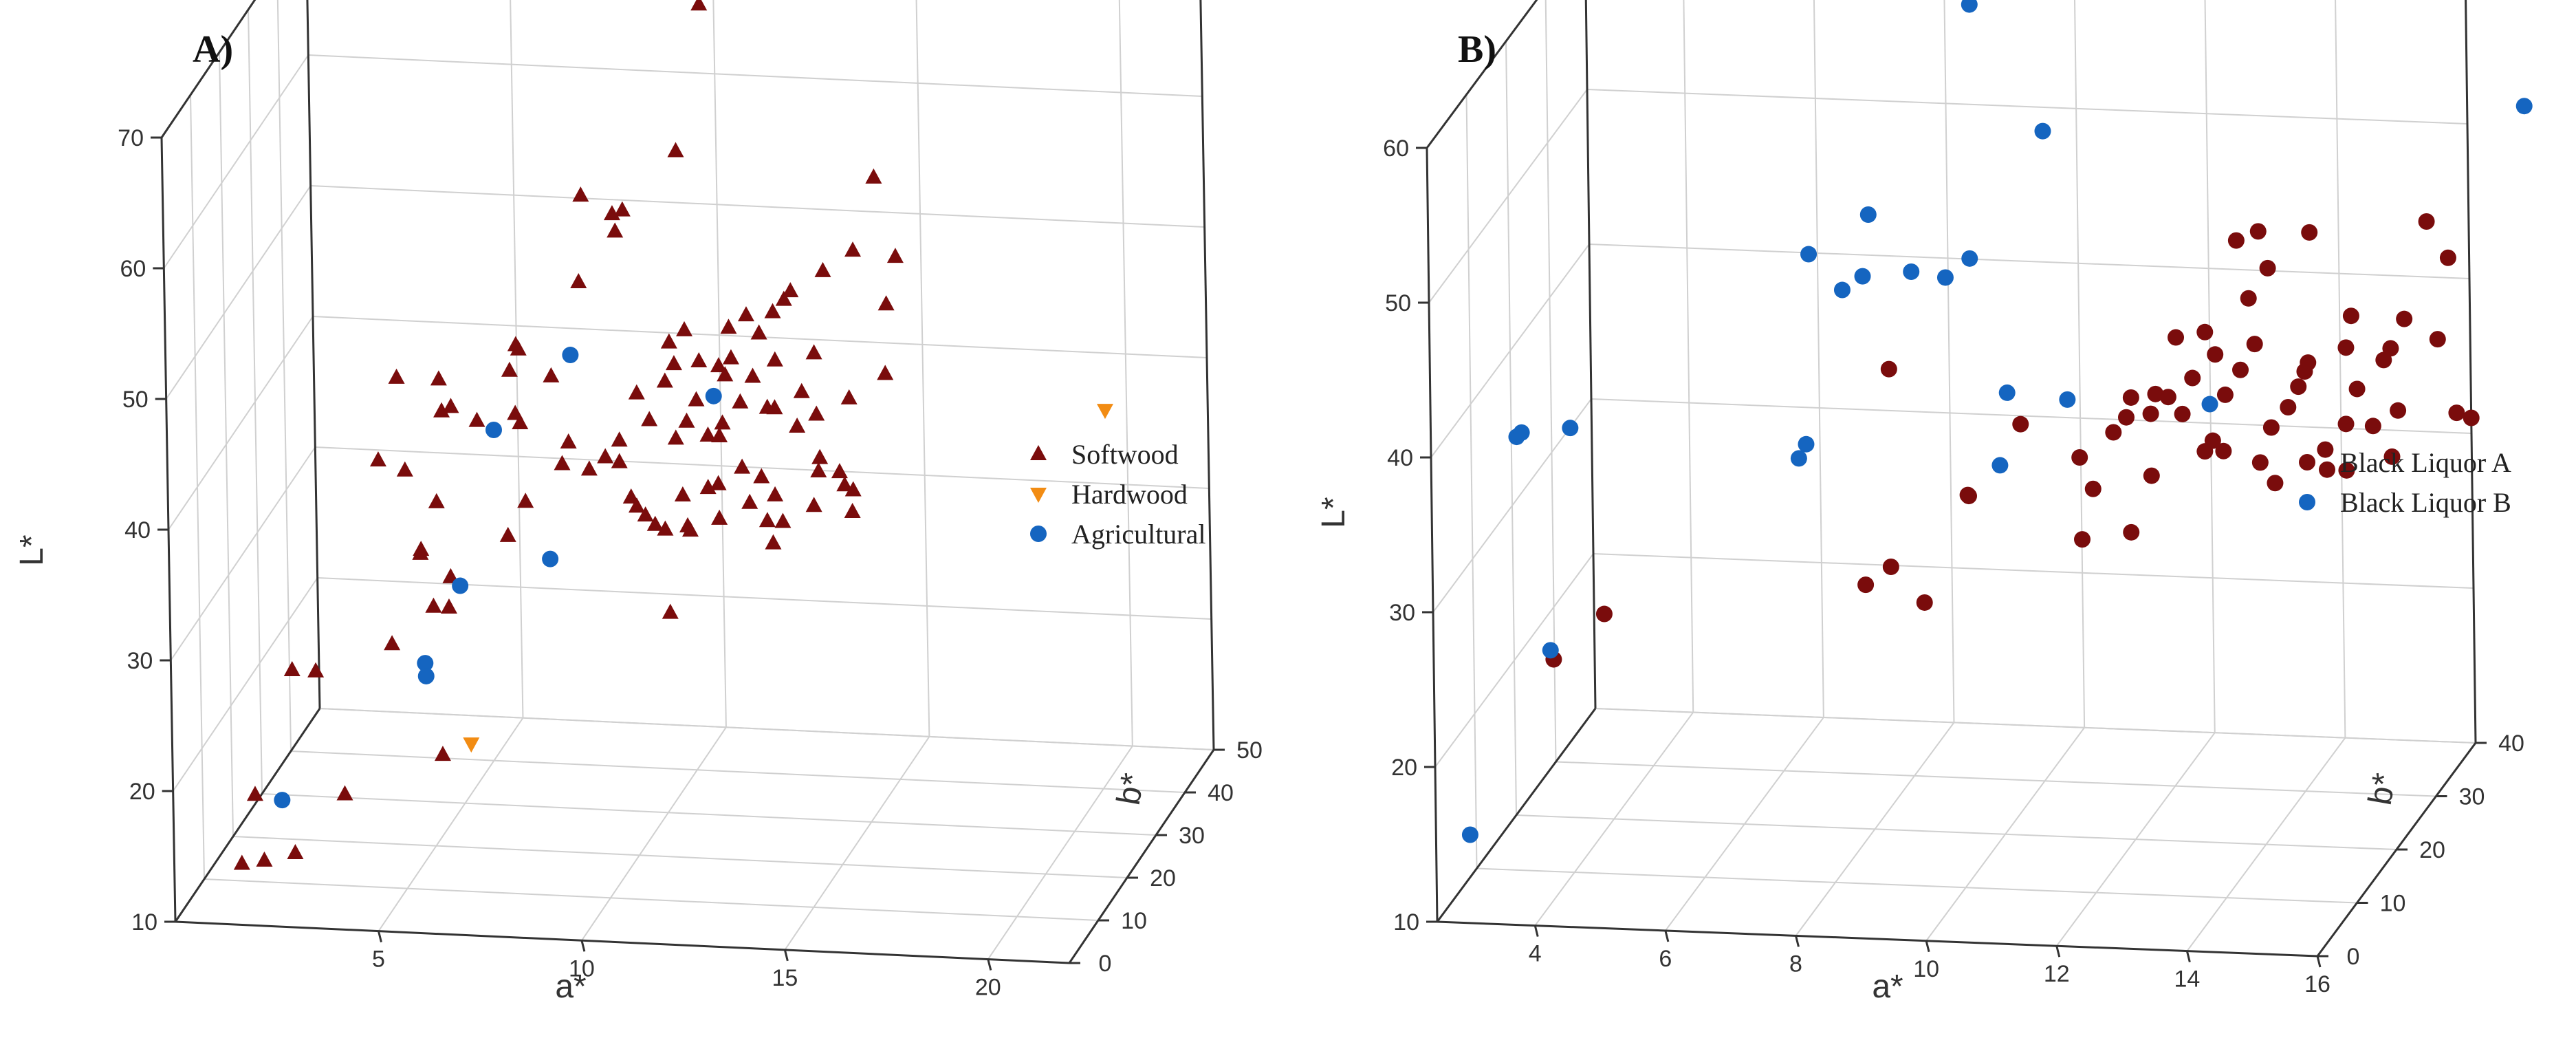 The image size is (2576, 1049). What do you see at coordinates (2307, 463) in the screenshot?
I see `legend-marker-black-liquor-a` at bounding box center [2307, 463].